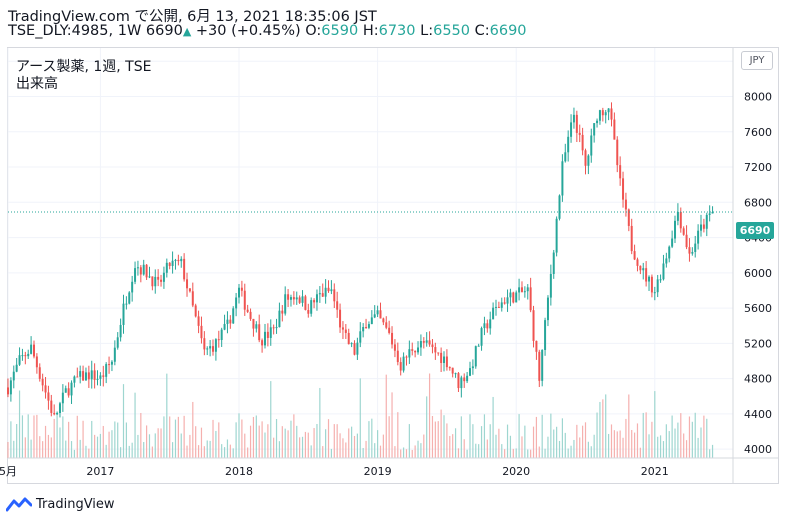 The width and height of the screenshot is (786, 522). Describe the element at coordinates (757, 60) in the screenshot. I see `currency-button: JPY` at that location.